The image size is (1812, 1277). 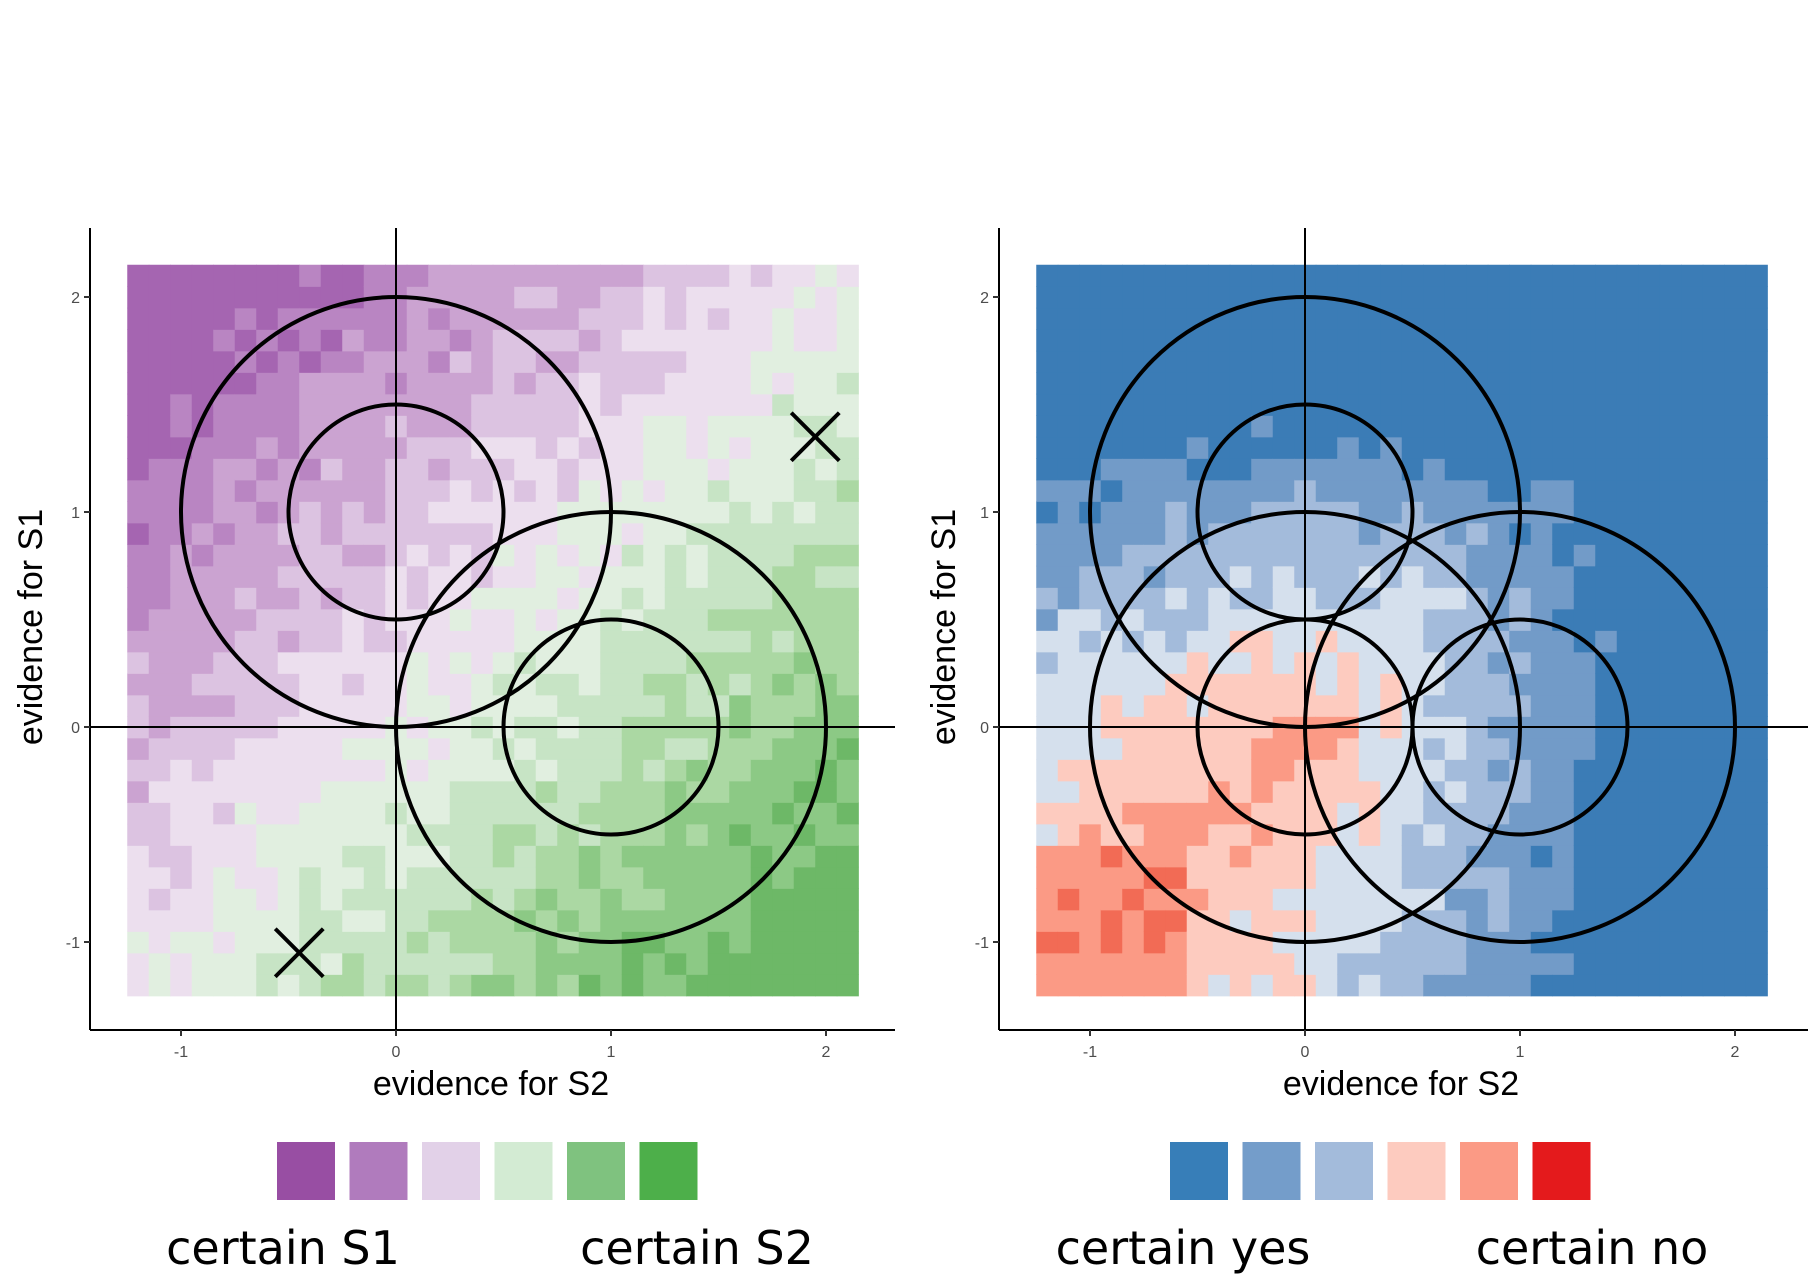 What do you see at coordinates (826, 1052) in the screenshot?
I see `x-tick-label: 2` at bounding box center [826, 1052].